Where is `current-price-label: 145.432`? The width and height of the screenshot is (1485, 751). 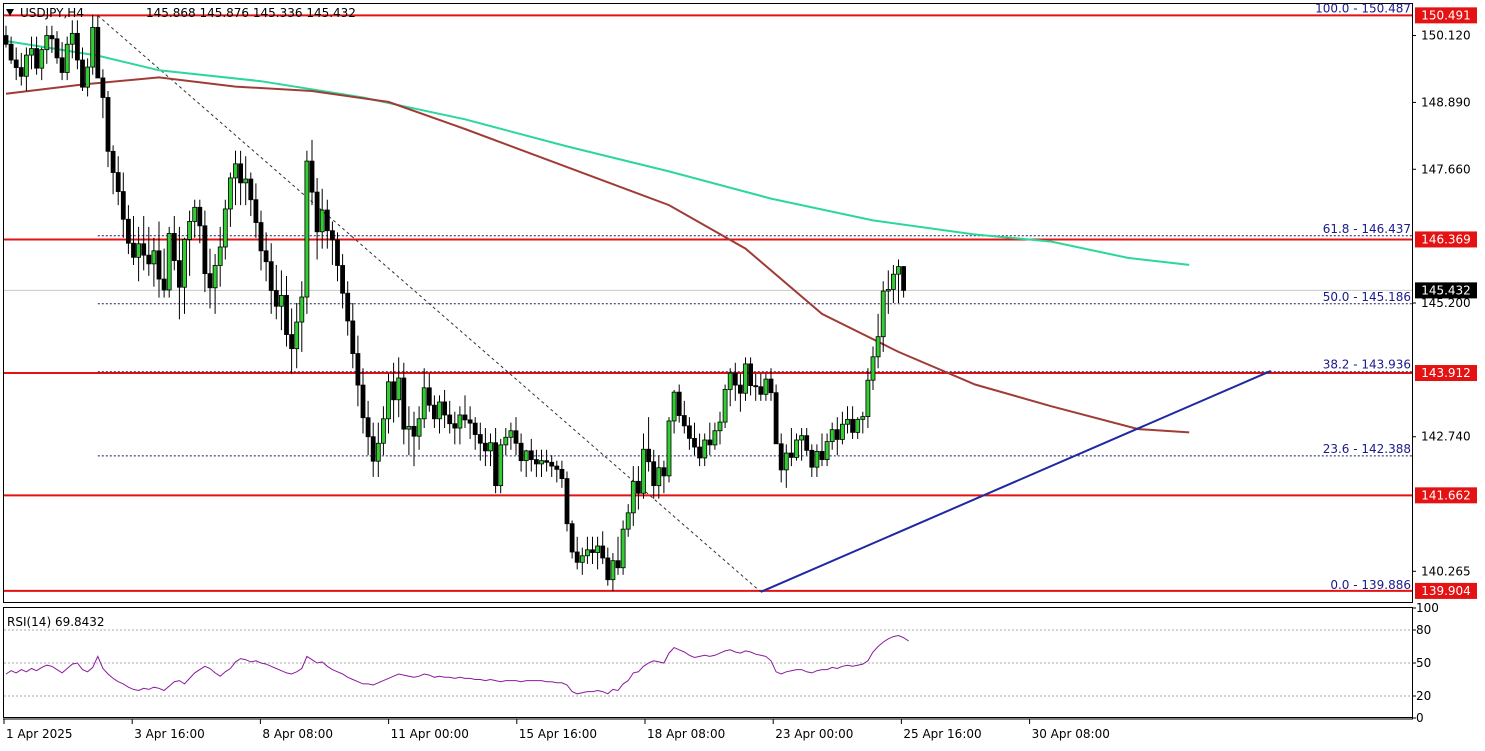
current-price-label: 145.432 is located at coordinates (1446, 290).